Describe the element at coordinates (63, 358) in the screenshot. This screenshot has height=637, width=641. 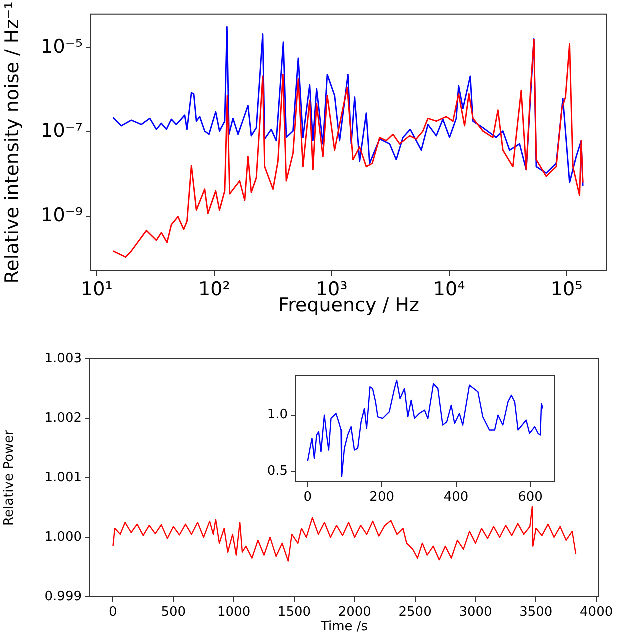
I see `y-tick-label: 1.003` at that location.